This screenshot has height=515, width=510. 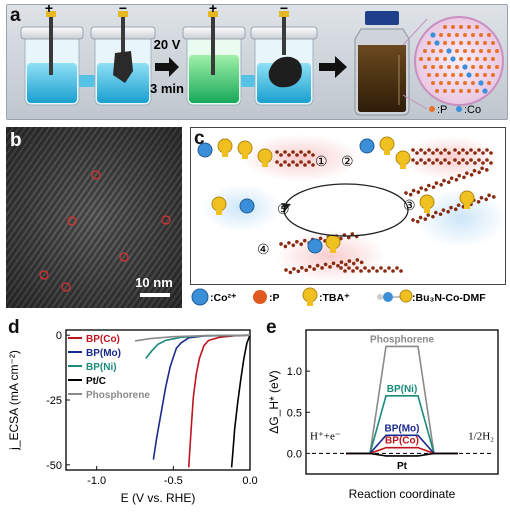 I want to click on cycle-arrowhead, so click(x=286, y=206).